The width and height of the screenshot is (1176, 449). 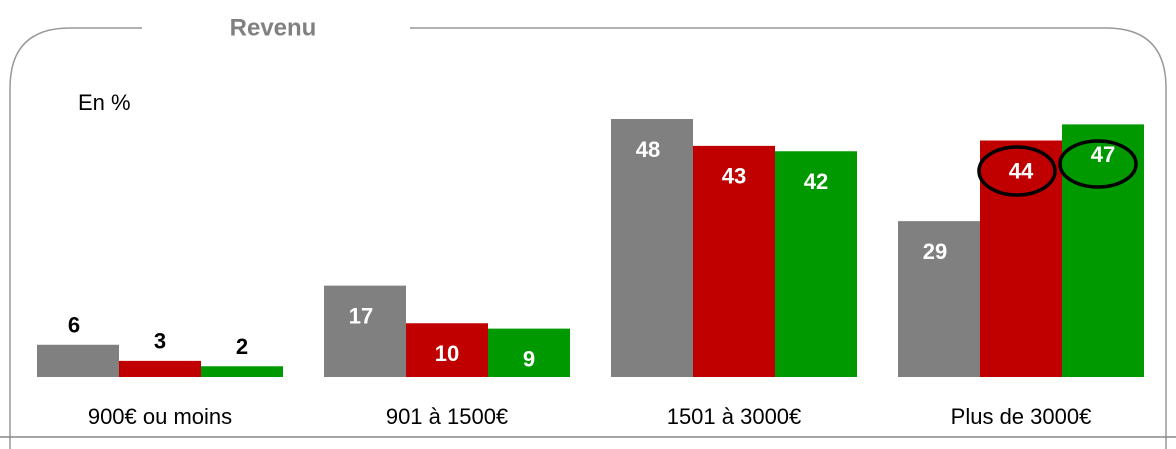 What do you see at coordinates (104, 102) in the screenshot?
I see `unit-label: En %` at bounding box center [104, 102].